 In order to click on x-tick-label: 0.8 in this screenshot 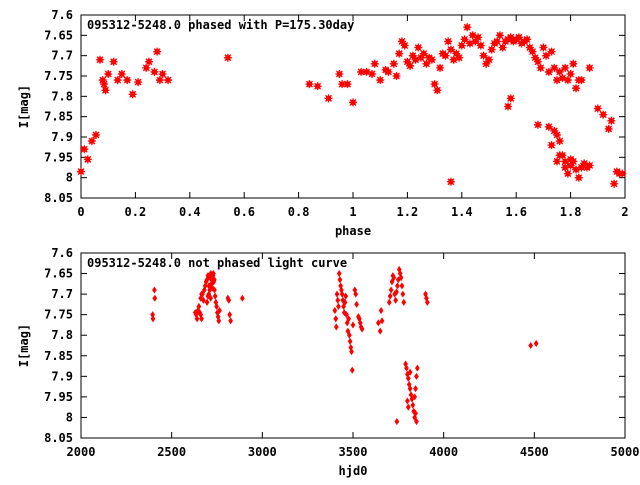, I will do `click(299, 212)`.